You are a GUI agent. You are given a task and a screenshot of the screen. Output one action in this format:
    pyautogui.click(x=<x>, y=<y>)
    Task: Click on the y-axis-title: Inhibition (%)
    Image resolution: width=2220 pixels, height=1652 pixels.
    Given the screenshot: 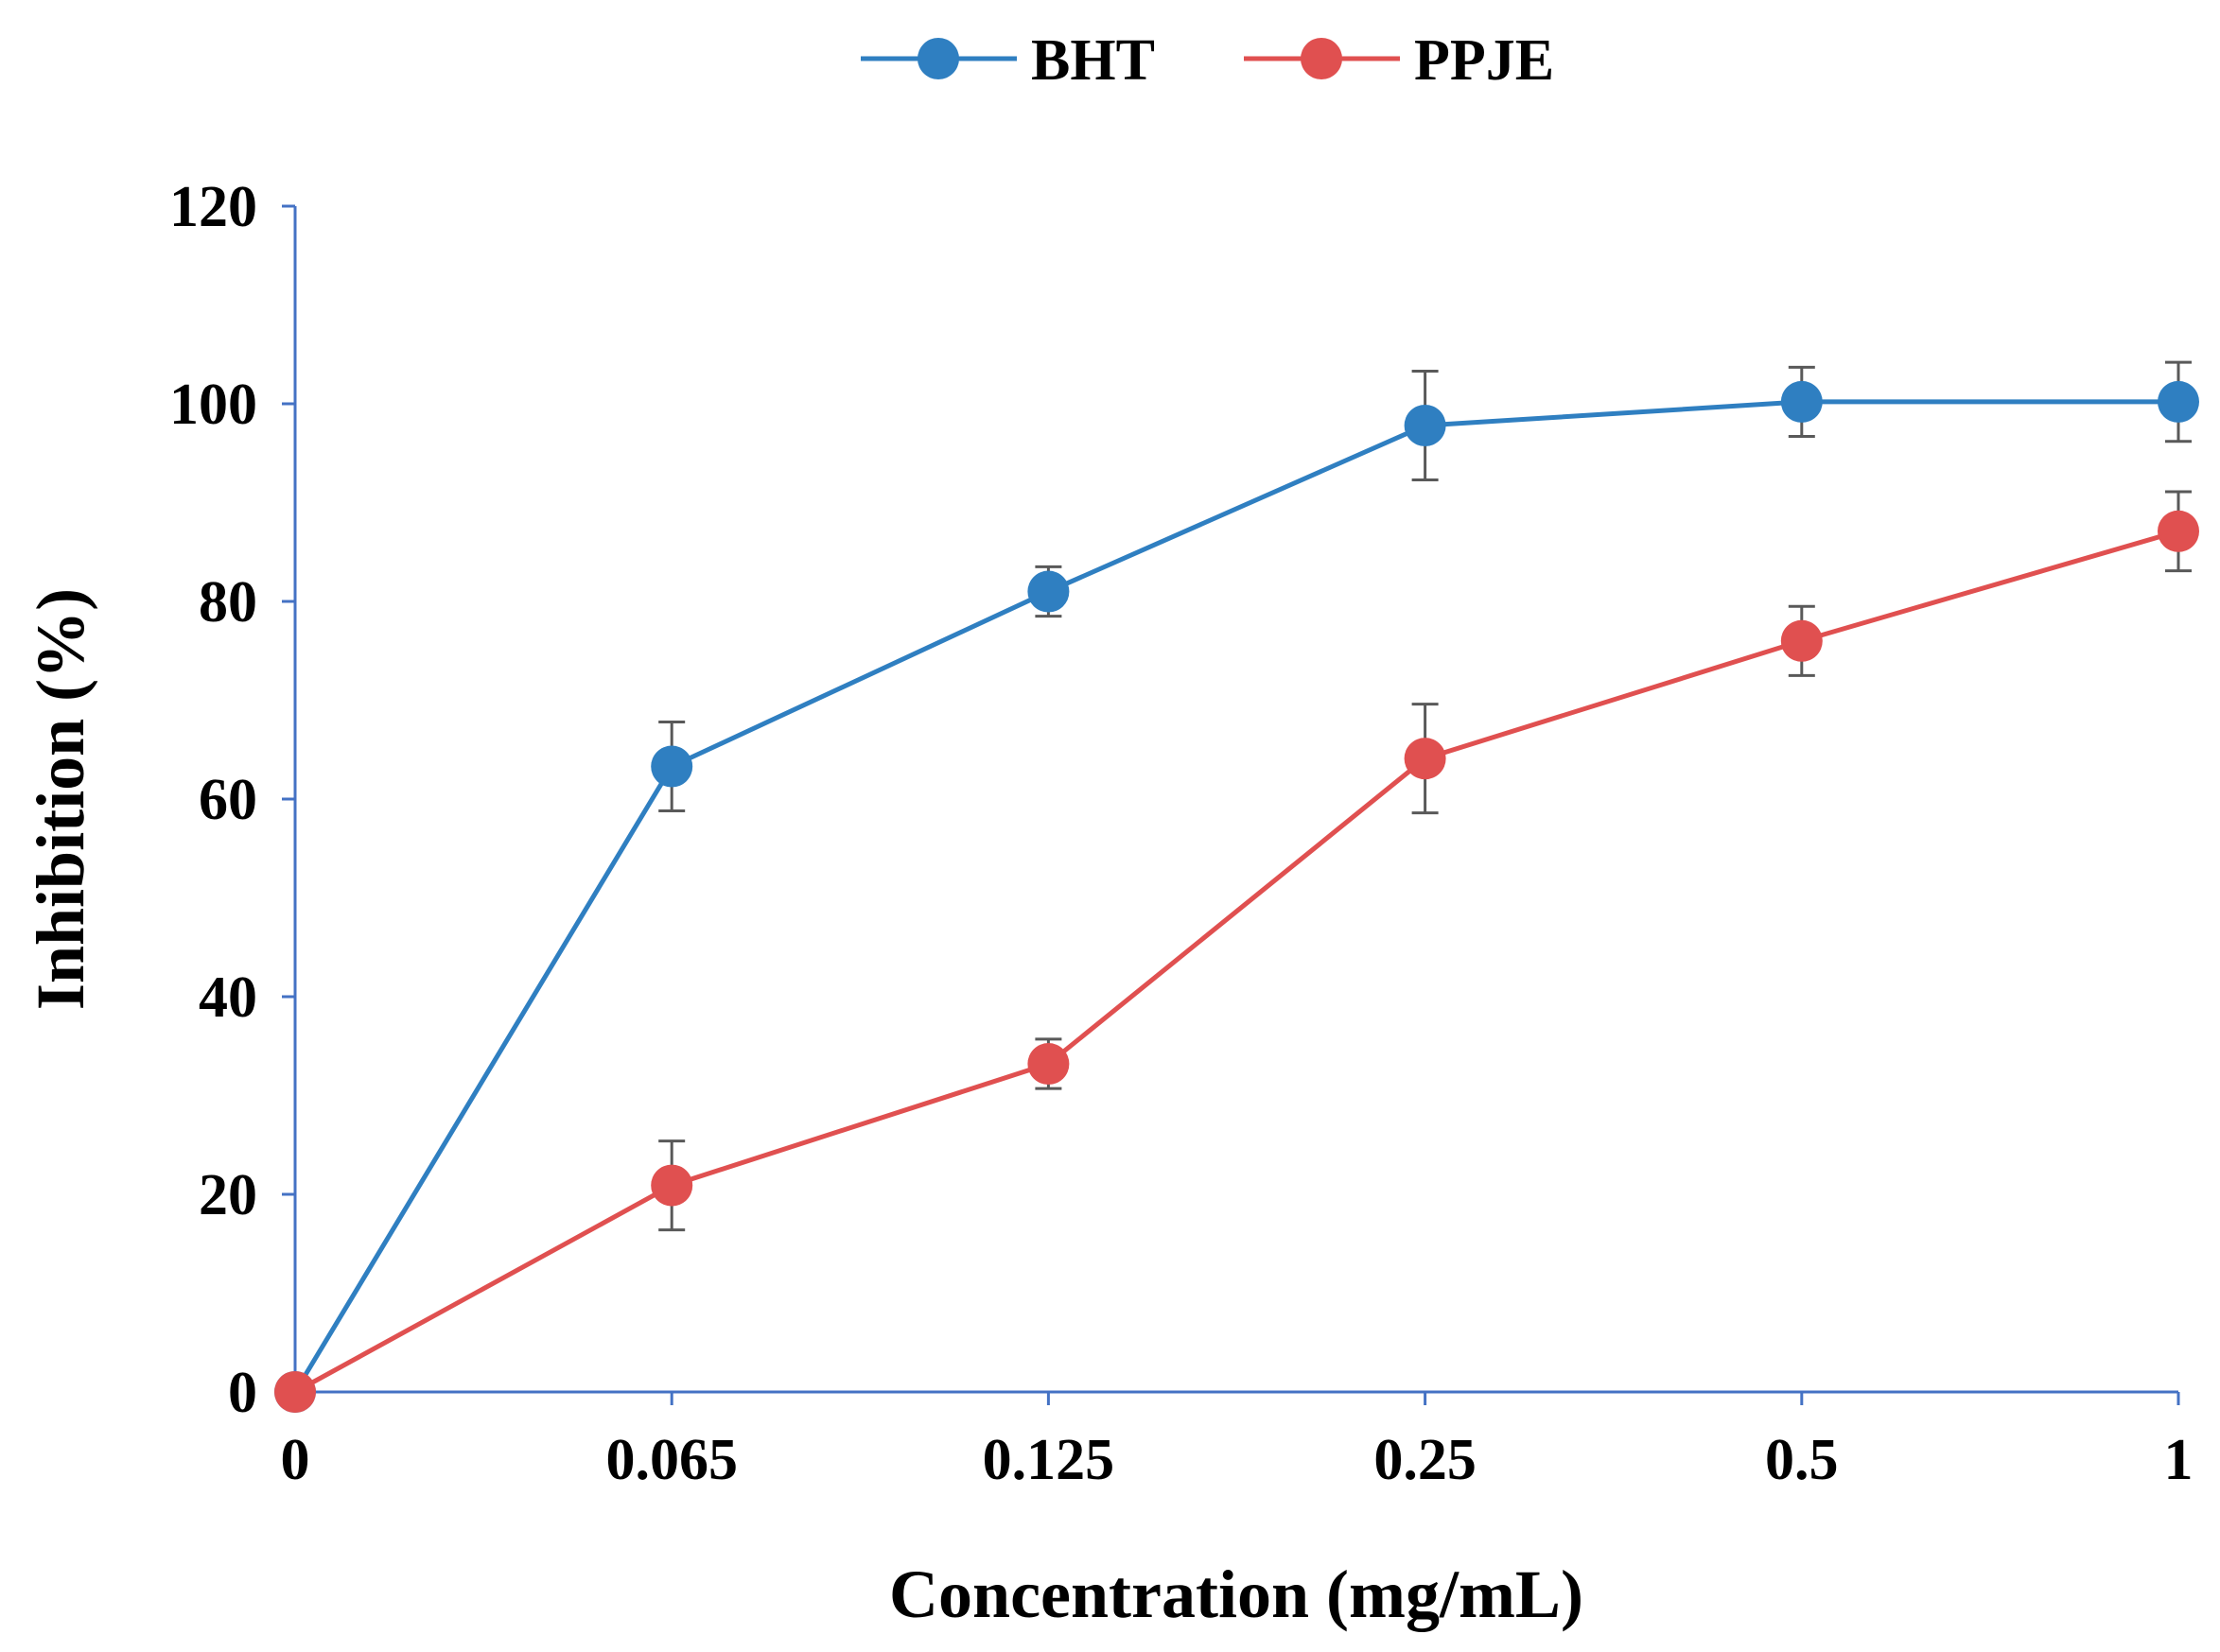 What is the action you would take?
    pyautogui.click(x=60, y=799)
    